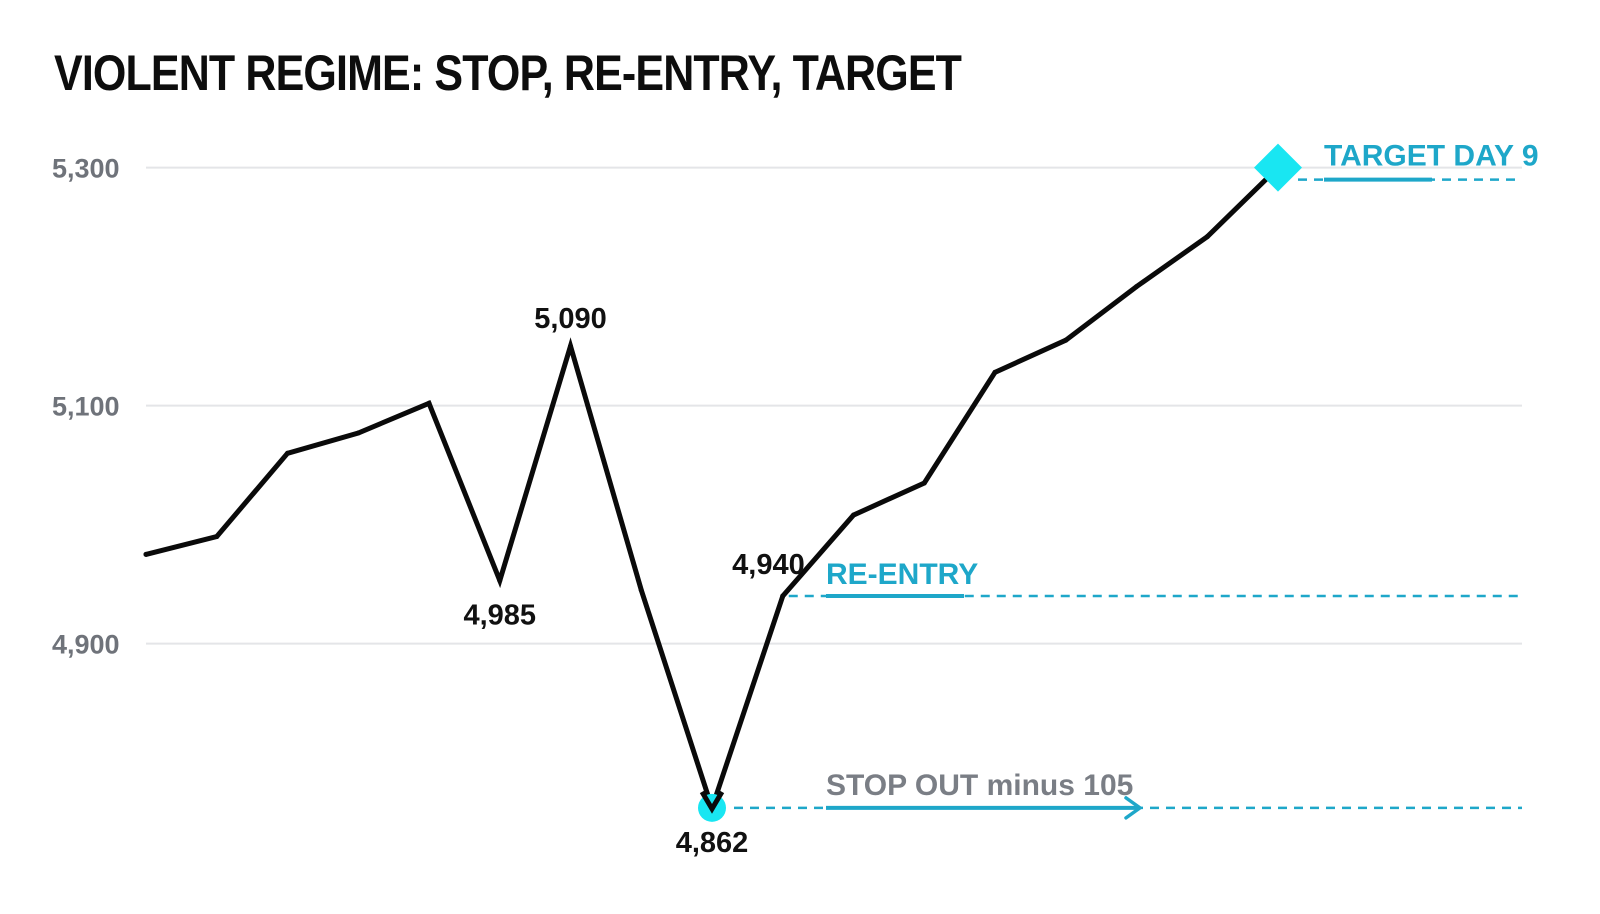 The image size is (1600, 914). I want to click on target-marker-diamond, so click(1278, 167).